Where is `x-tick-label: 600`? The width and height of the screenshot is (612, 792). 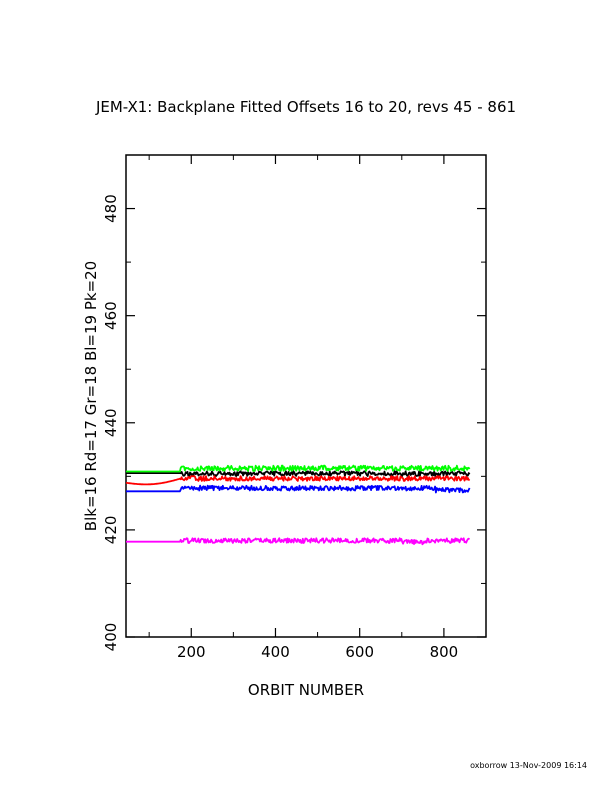
x-tick-label: 600 is located at coordinates (359, 652).